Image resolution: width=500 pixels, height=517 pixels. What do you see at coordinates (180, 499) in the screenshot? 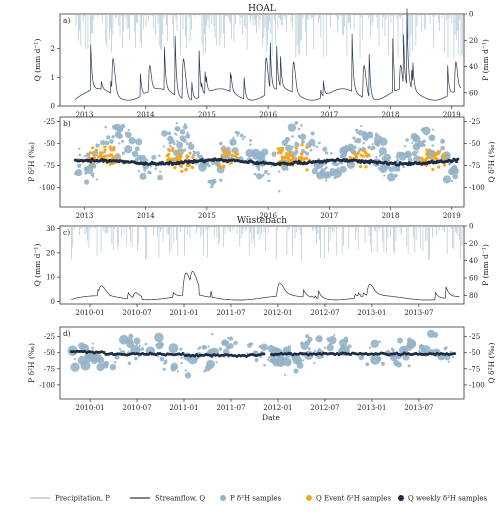
I see `legend-label: Streamflow, Q` at bounding box center [180, 499].